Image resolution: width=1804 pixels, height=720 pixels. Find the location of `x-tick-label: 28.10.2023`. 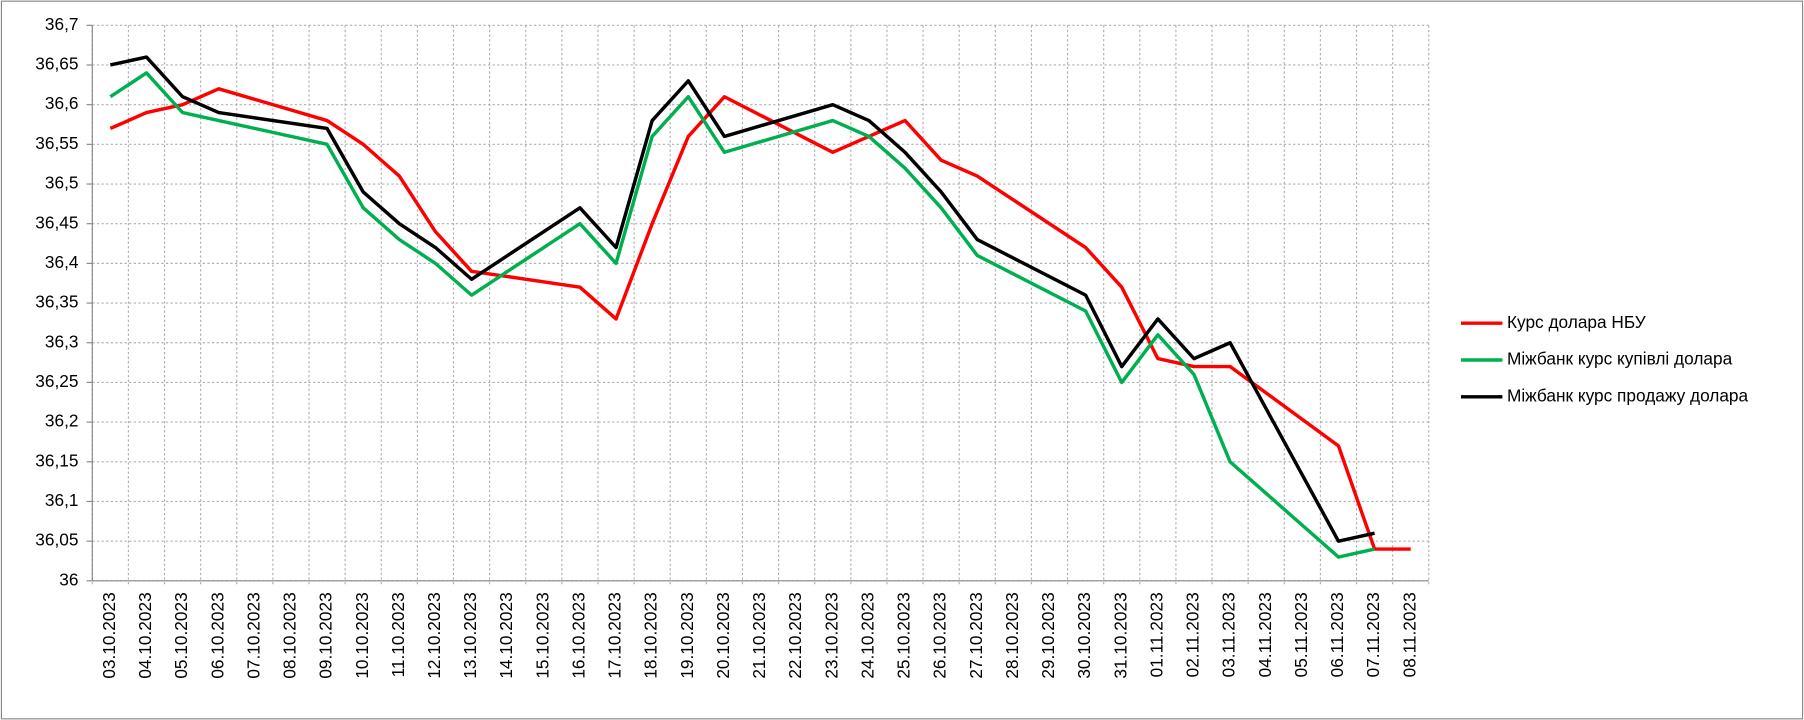

x-tick-label: 28.10.2023 is located at coordinates (1012, 635).